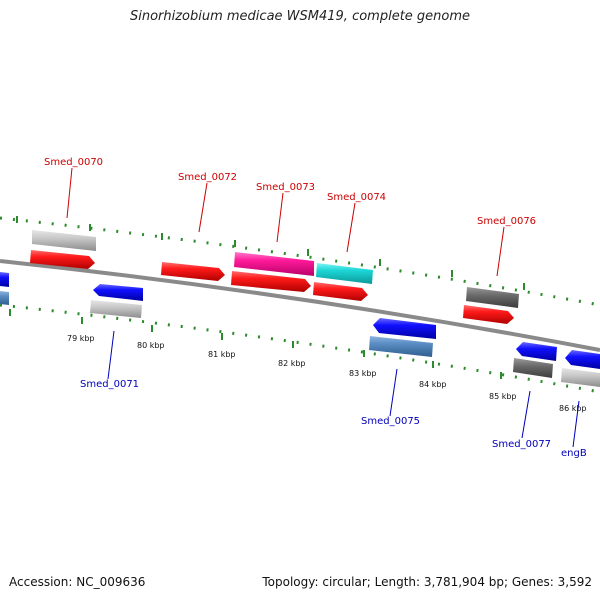 The width and height of the screenshot is (600, 600). I want to click on reverse-gene-labels: Smed_0071 Smed_0075 Smed_0077 engB, so click(333, 419).